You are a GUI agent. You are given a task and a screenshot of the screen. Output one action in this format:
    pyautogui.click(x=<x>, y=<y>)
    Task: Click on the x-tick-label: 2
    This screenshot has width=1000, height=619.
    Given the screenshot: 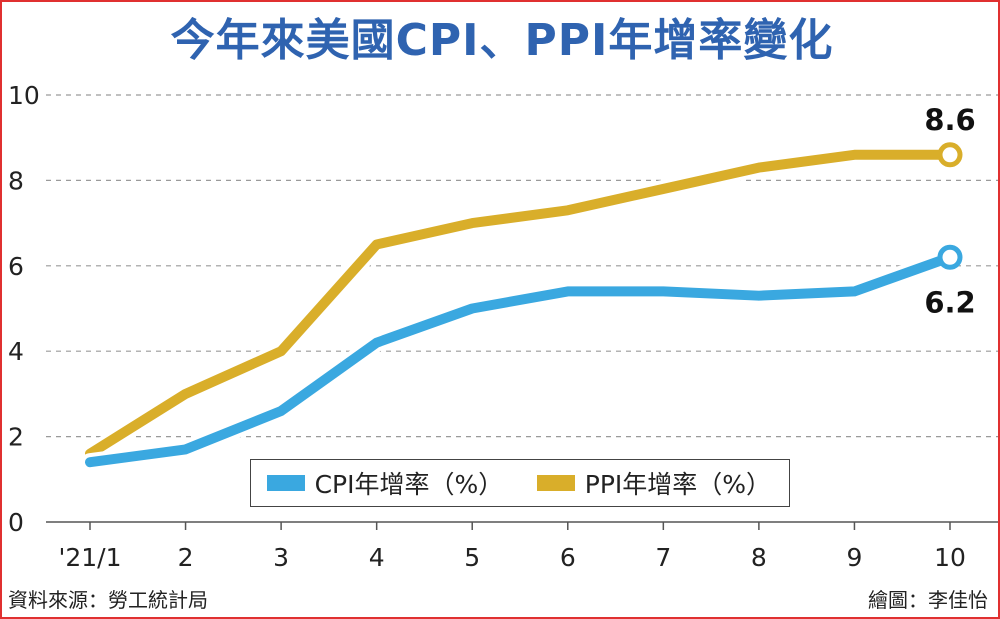 What is the action you would take?
    pyautogui.click(x=186, y=557)
    